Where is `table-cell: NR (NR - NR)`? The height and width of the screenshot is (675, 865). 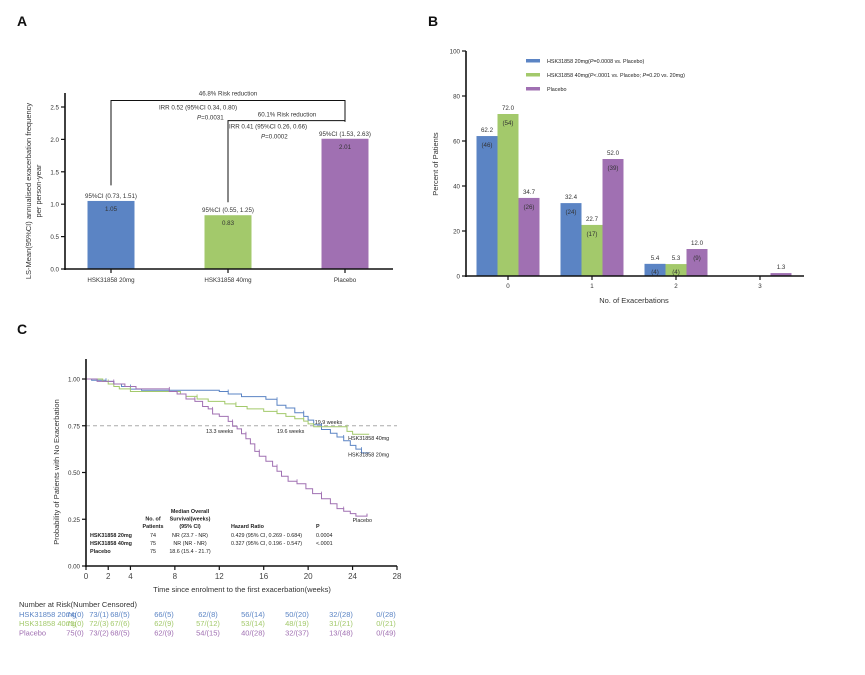 table-cell: NR (NR - NR) is located at coordinates (189, 544).